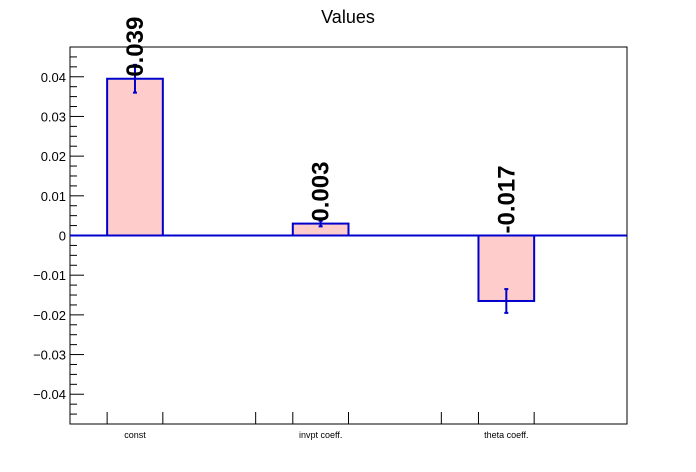 The image size is (696, 472). I want to click on bar-const, so click(135, 157).